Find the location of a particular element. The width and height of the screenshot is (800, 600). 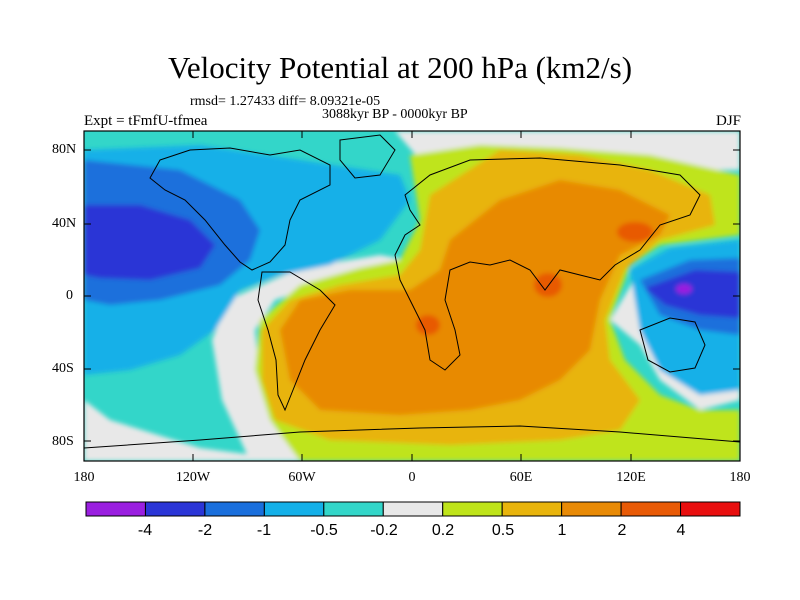

pos-2-core-asia is located at coordinates (548, 285).